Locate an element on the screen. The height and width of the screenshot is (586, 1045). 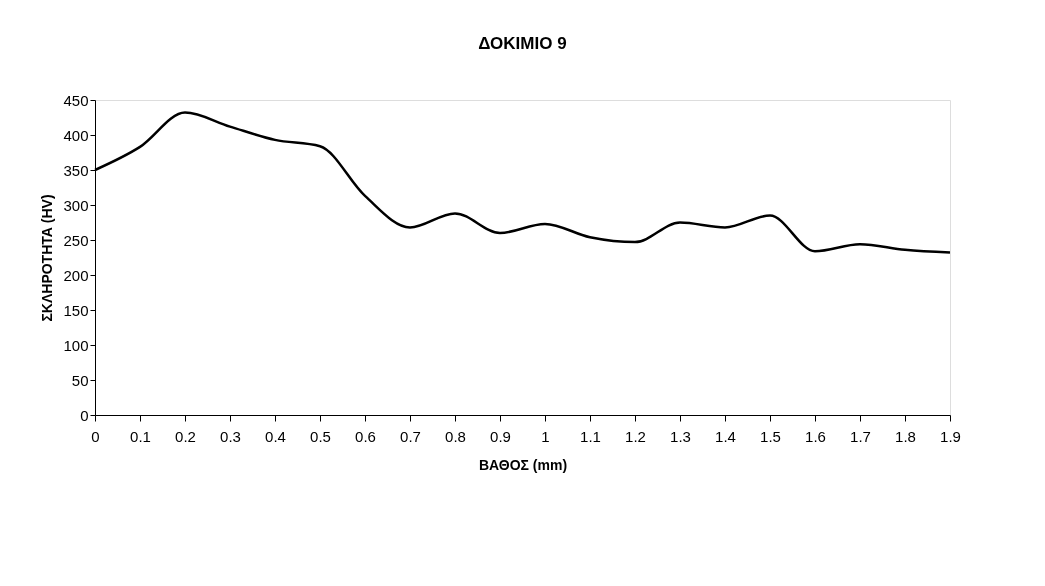
x-tick-label: 1 is located at coordinates (545, 436).